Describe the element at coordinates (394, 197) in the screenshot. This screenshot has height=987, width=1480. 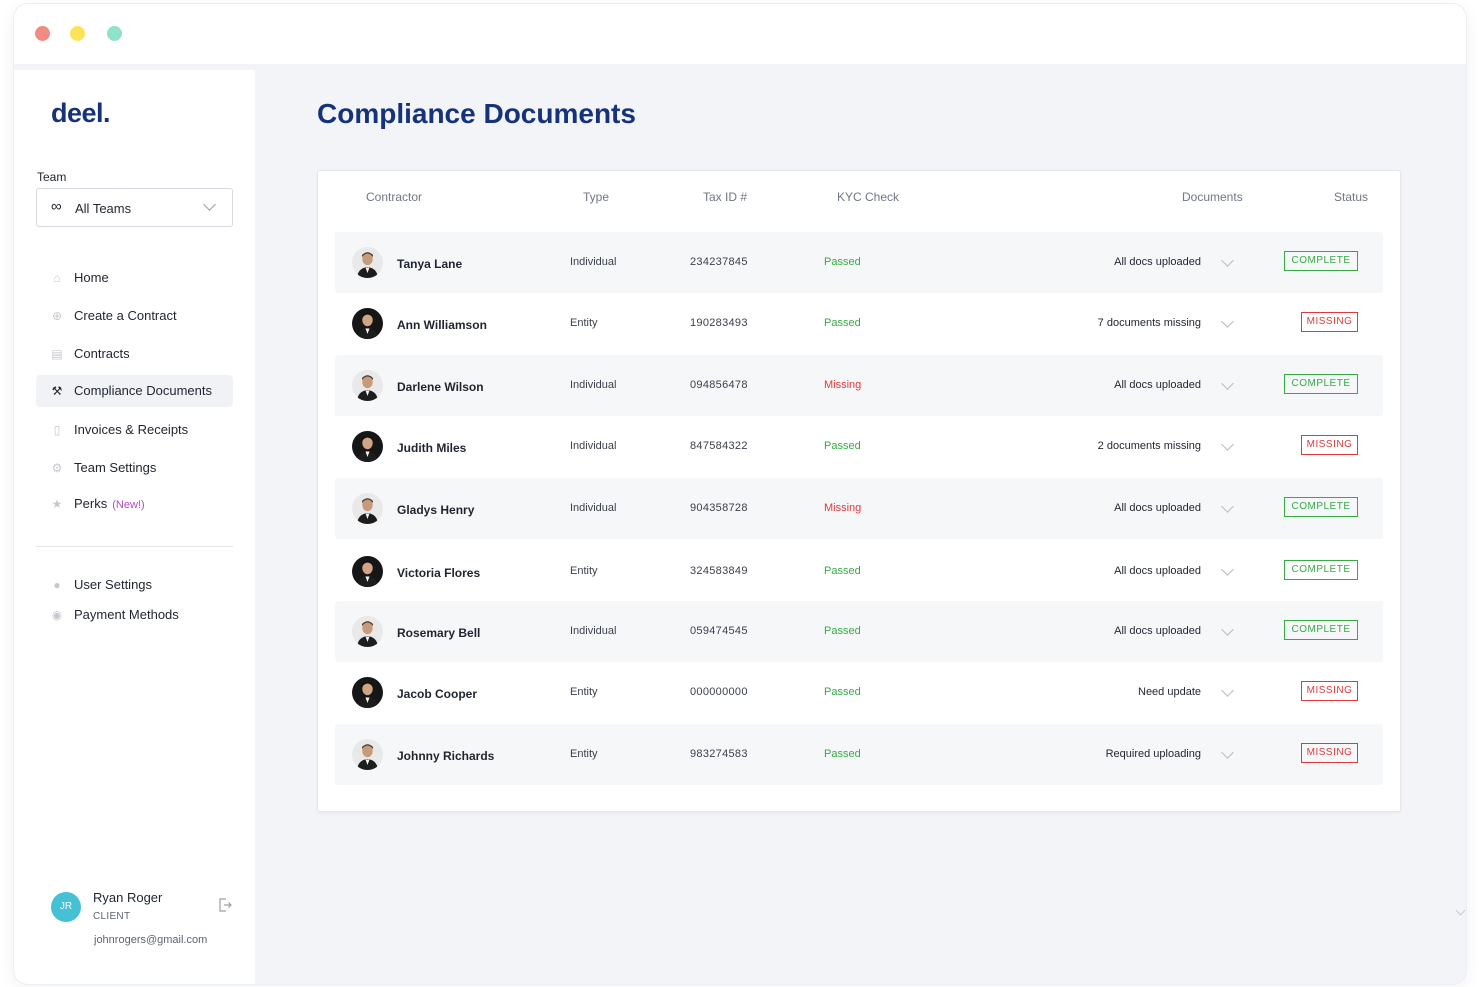
I see `column-header-contractor: Contractor` at that location.